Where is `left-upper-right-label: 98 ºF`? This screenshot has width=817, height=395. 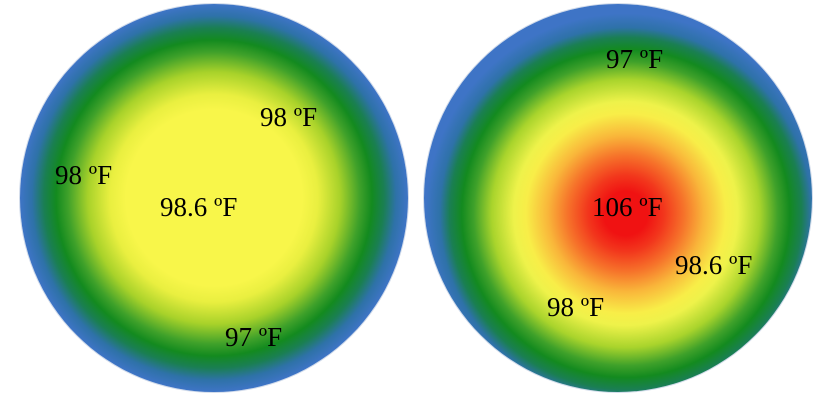 left-upper-right-label: 98 ºF is located at coordinates (289, 117).